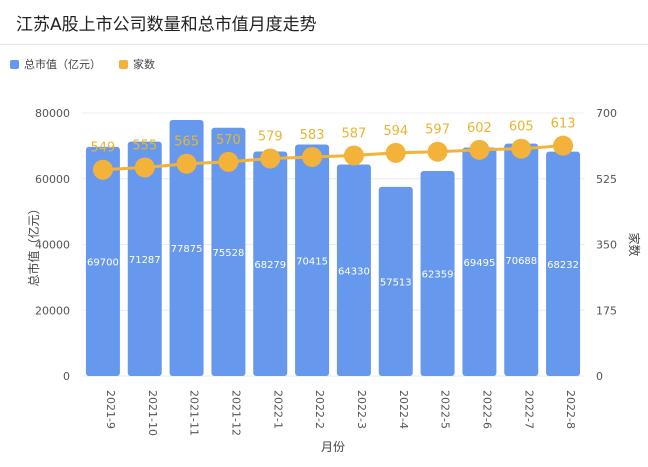 The width and height of the screenshot is (648, 467). I want to click on bar-value-label: 68232, so click(563, 265).